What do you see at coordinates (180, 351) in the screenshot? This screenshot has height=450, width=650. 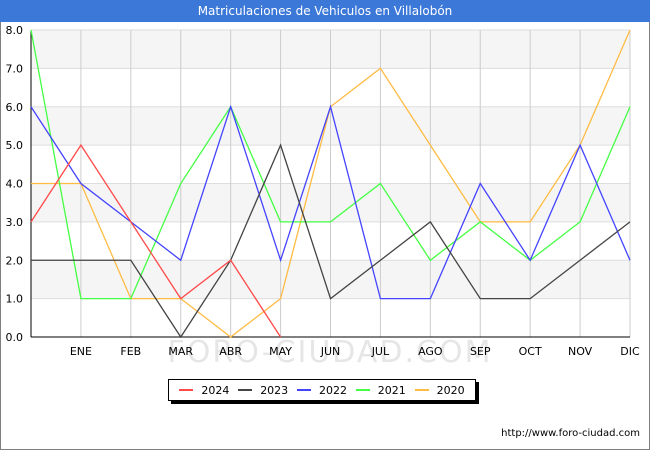 I see `x-tick-label: MAR` at bounding box center [180, 351].